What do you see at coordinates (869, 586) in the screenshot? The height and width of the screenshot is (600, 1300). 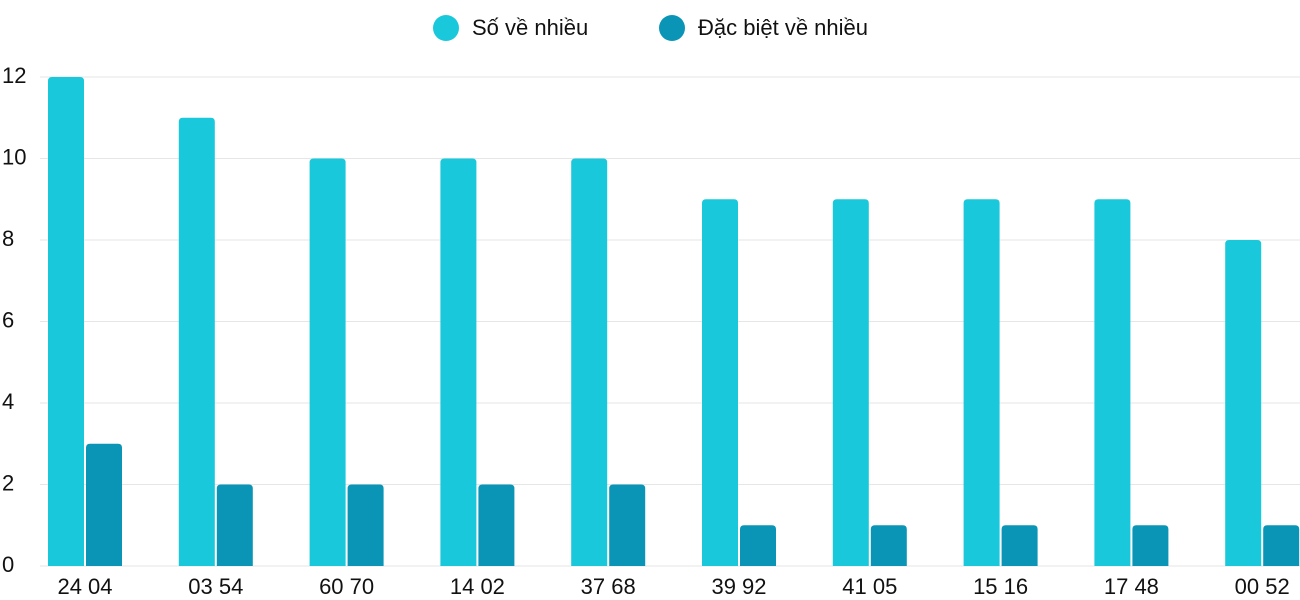 I see `x-tick-label: 41 05` at bounding box center [869, 586].